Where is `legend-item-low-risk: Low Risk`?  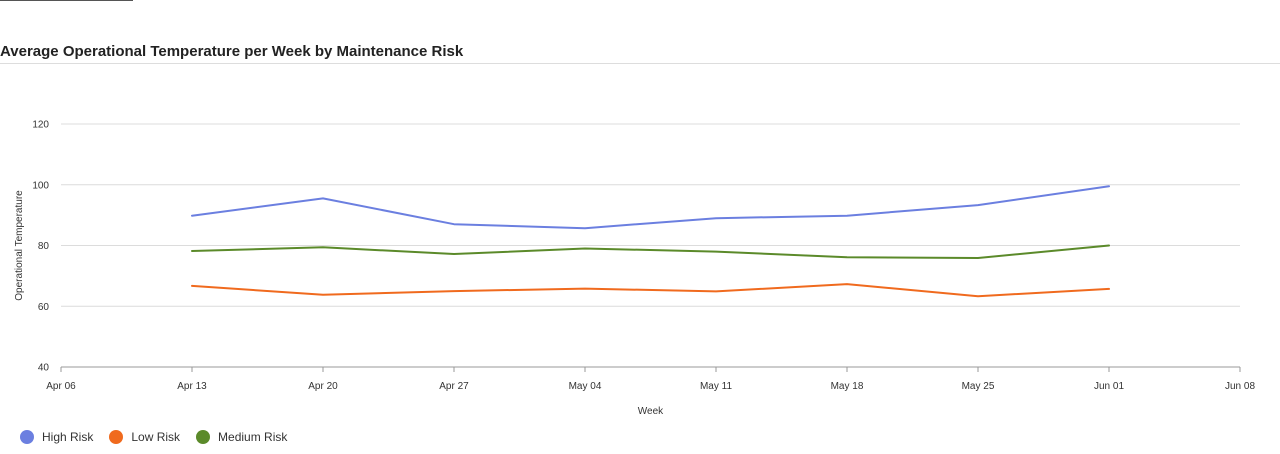 legend-item-low-risk: Low Risk is located at coordinates (144, 437).